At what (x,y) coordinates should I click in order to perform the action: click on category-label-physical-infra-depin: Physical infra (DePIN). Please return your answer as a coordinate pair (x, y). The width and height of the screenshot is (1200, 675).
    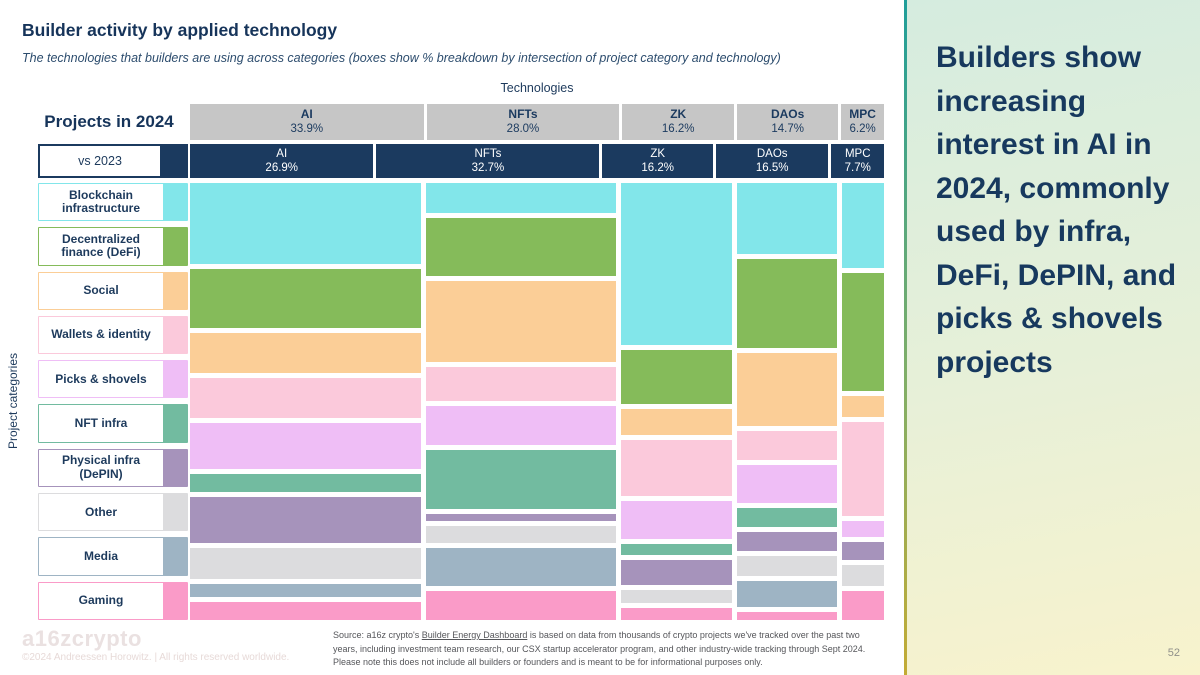
    Looking at the image, I should click on (113, 468).